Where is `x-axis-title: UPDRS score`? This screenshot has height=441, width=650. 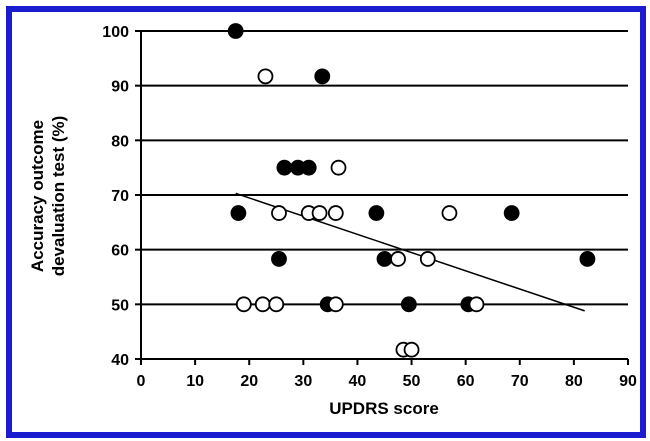
x-axis-title: UPDRS score is located at coordinates (384, 408).